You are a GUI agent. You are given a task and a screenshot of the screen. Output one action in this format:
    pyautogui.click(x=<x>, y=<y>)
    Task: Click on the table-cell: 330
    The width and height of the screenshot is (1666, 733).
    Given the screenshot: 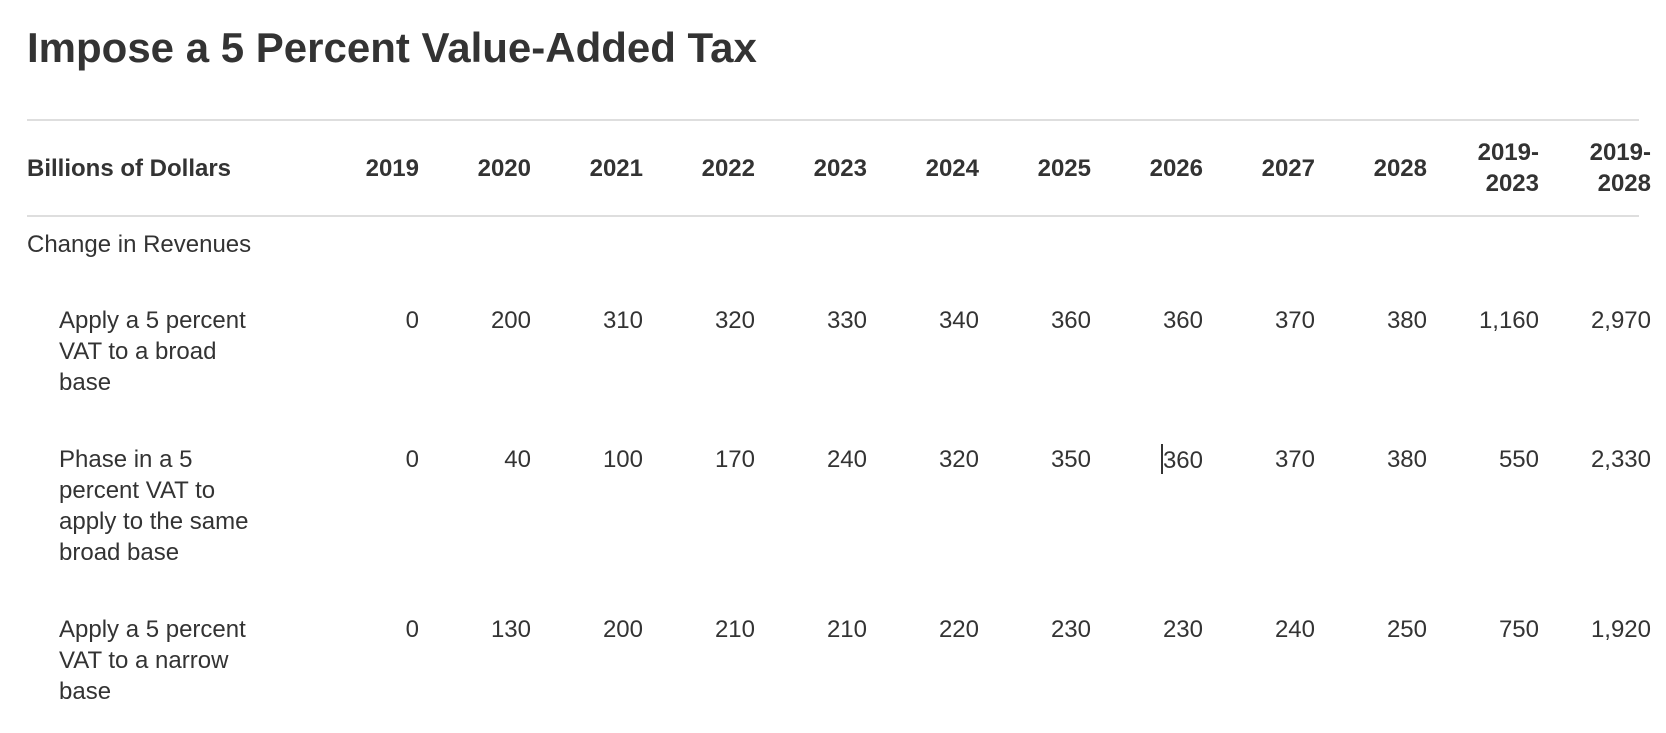 What is the action you would take?
    pyautogui.click(x=846, y=320)
    